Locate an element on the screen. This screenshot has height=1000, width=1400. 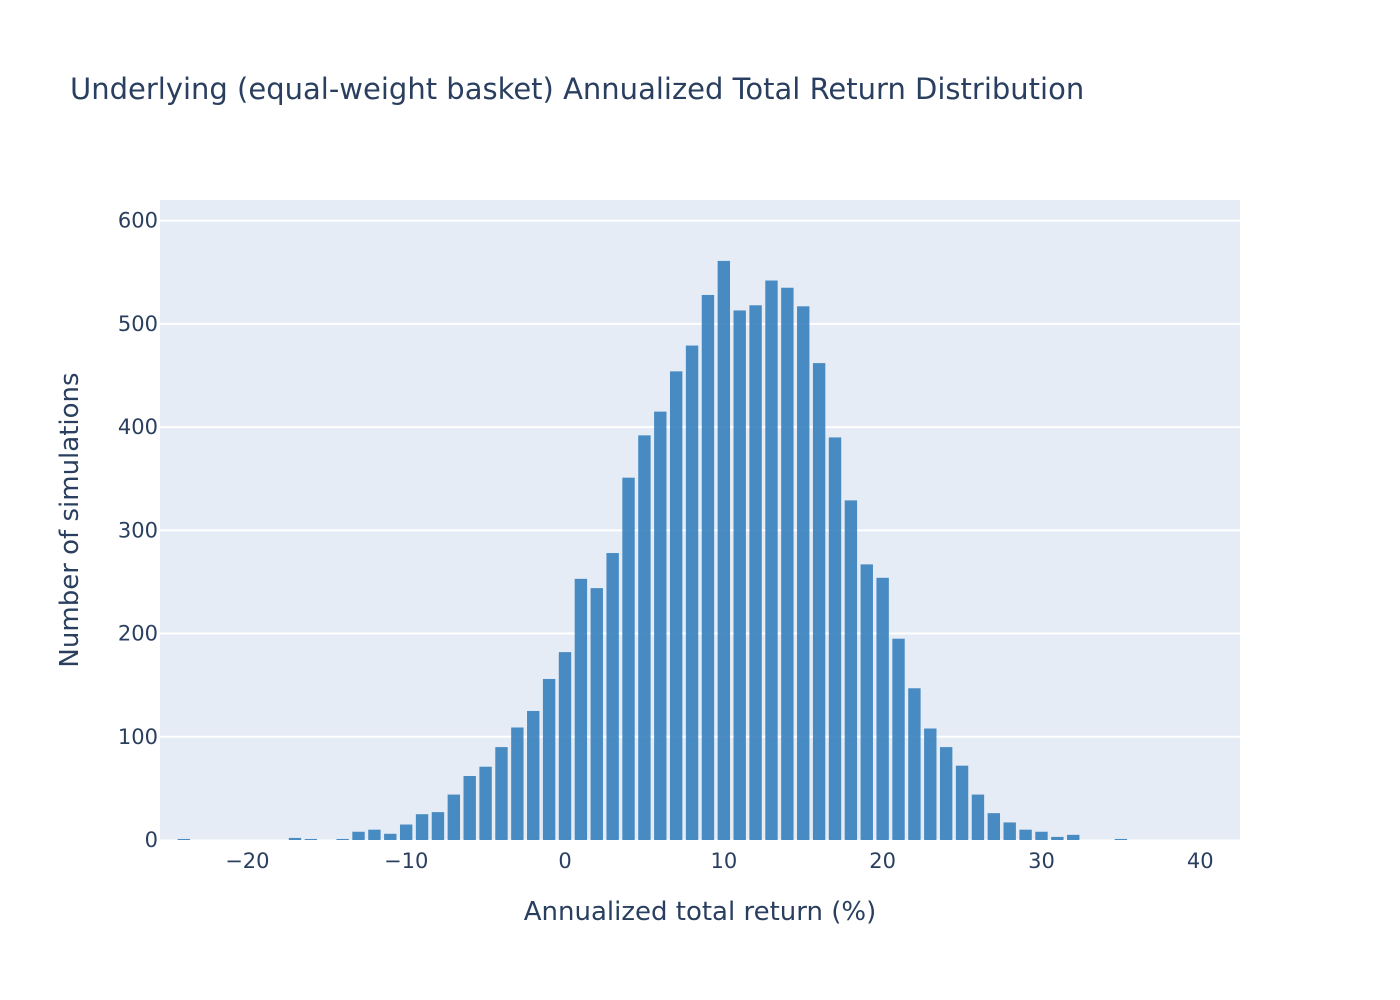
y-tick-label: 300 is located at coordinates (138, 530).